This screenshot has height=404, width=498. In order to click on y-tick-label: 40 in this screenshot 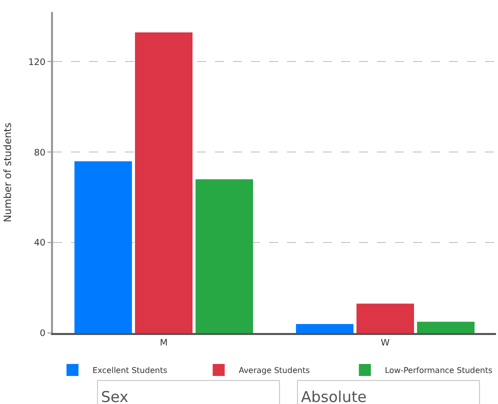, I will do `click(40, 243)`.